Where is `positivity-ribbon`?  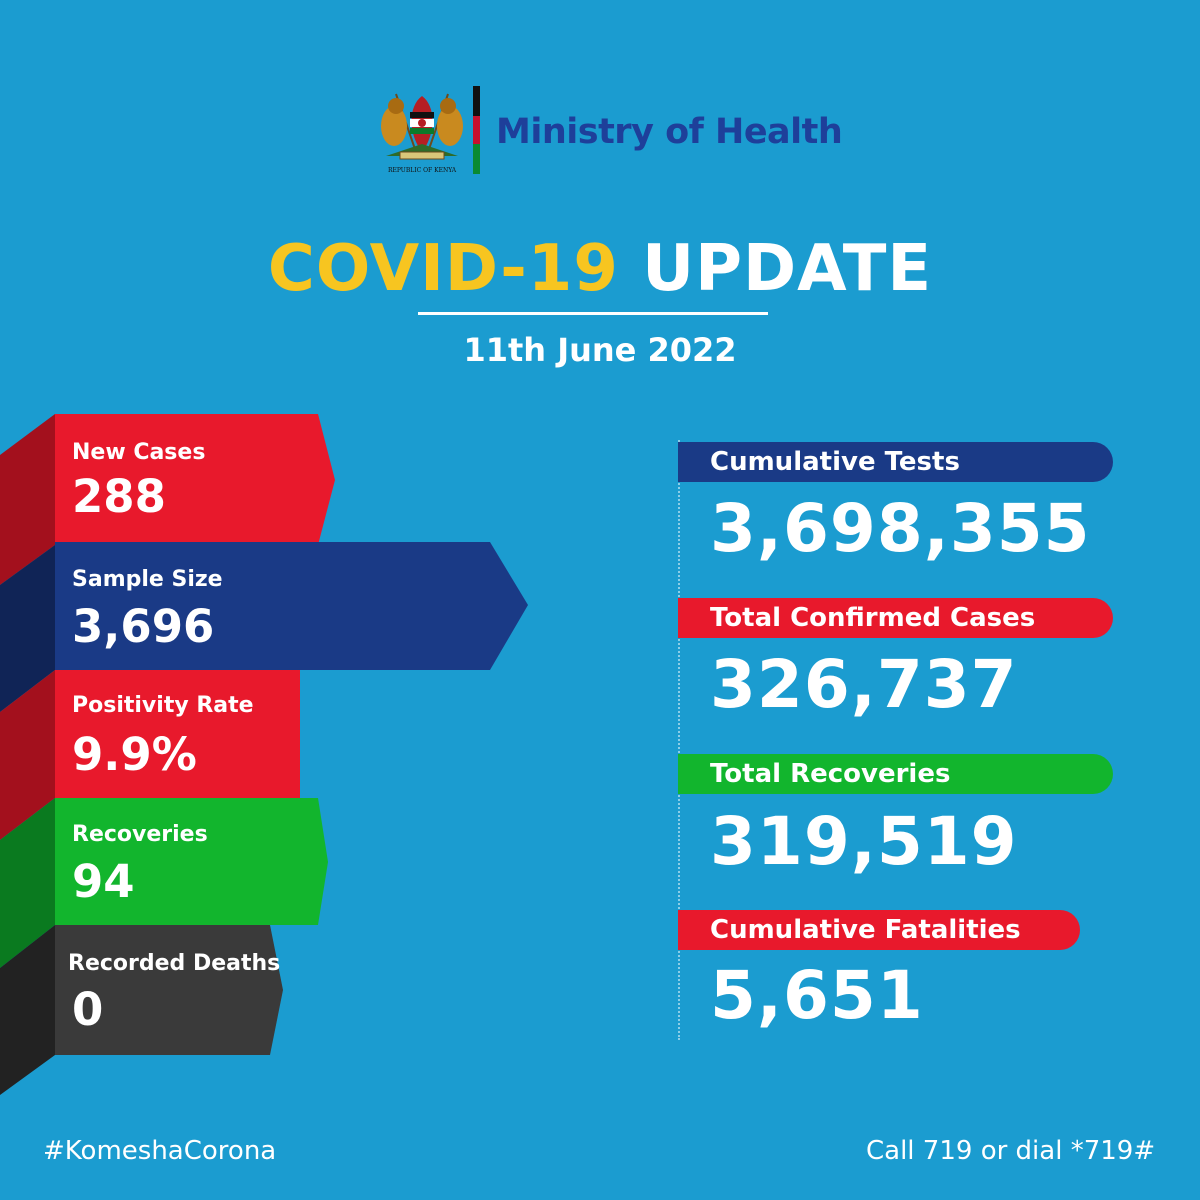
positivity-ribbon is located at coordinates (177, 734).